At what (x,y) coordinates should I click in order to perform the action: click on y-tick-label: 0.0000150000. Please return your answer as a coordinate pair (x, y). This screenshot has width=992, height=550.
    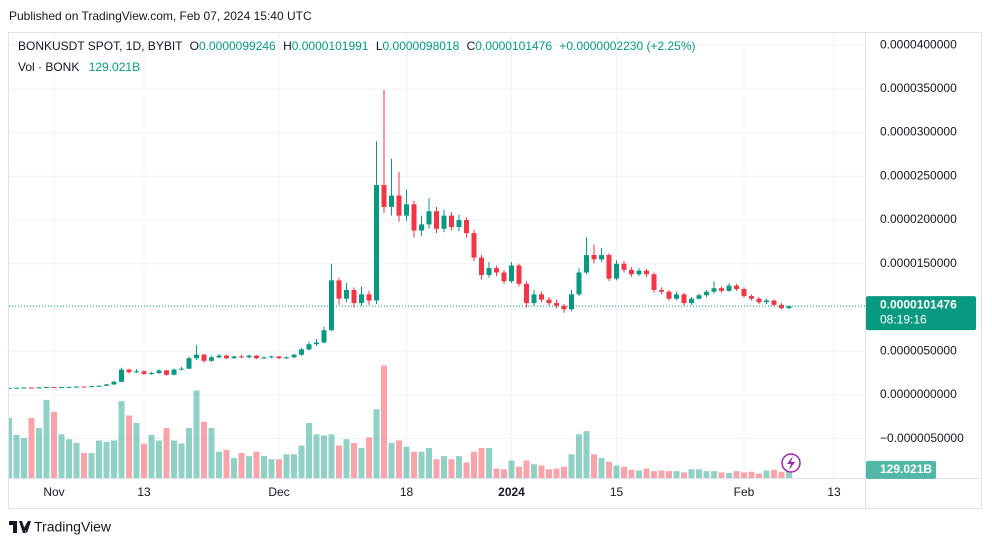
    Looking at the image, I should click on (918, 263).